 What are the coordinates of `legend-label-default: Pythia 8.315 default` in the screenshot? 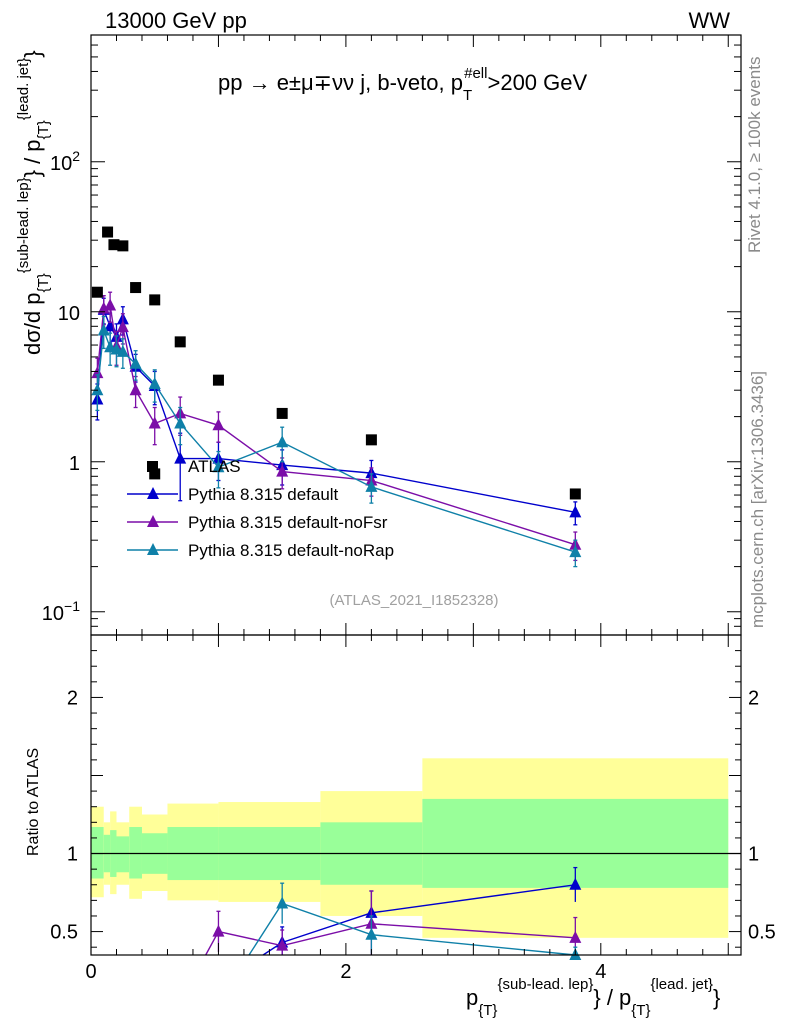 It's located at (263, 494).